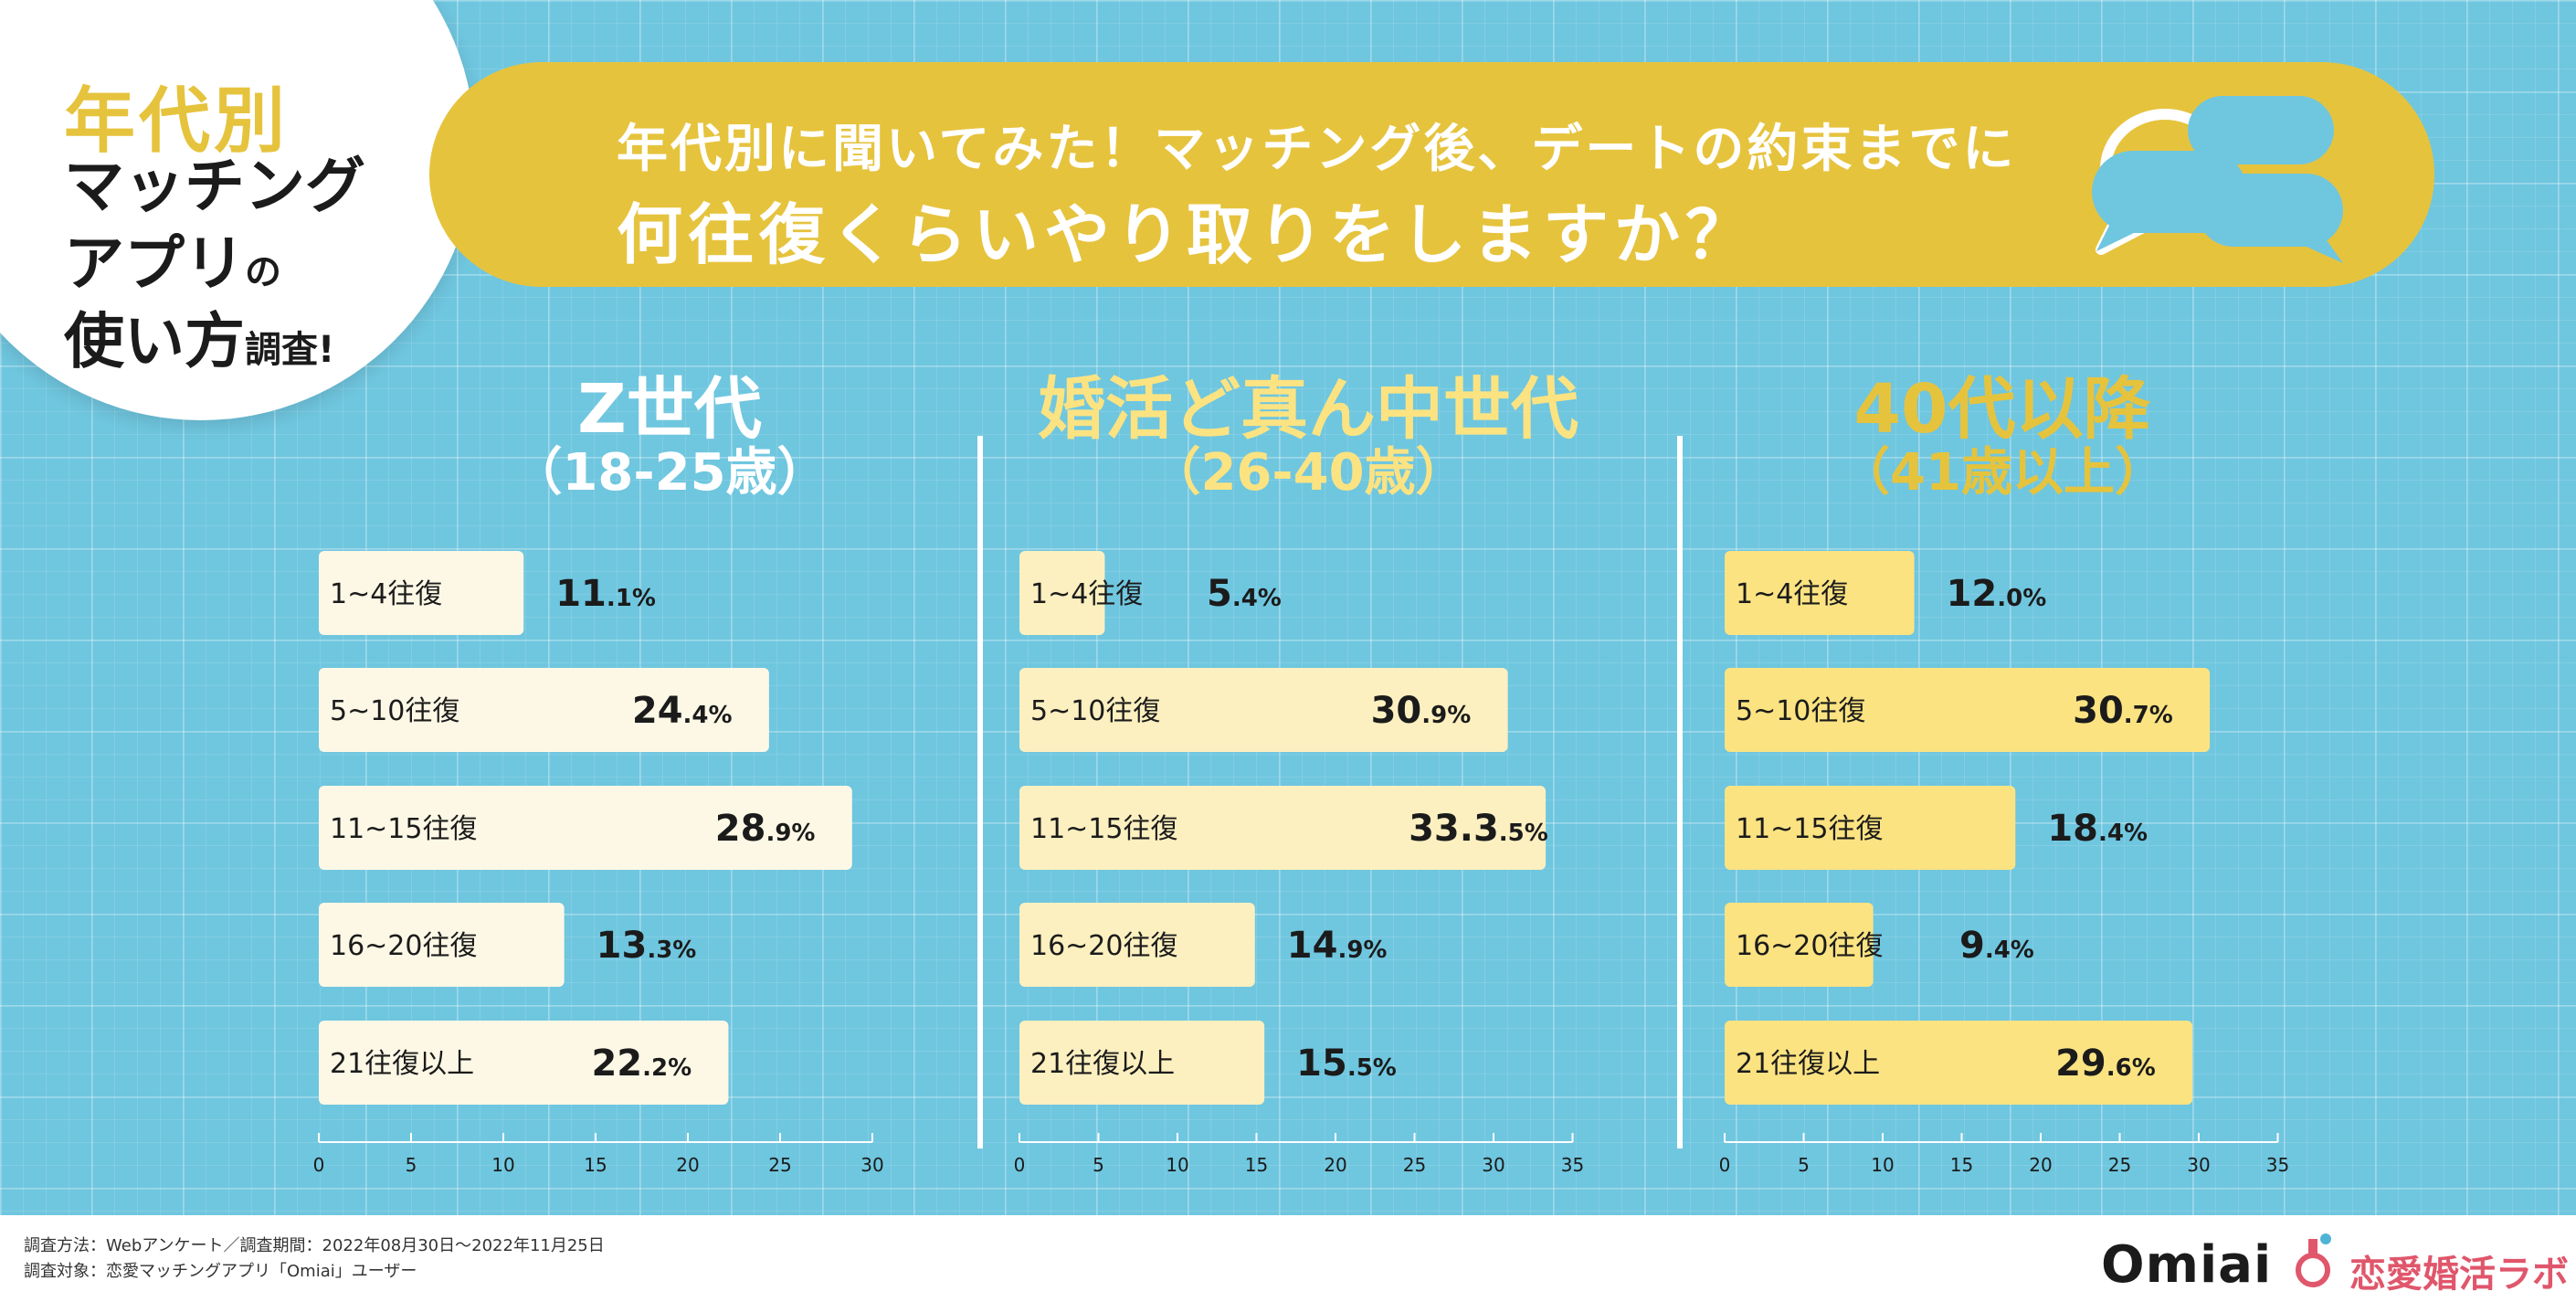 This screenshot has width=2576, height=1302. I want to click on panel3-subtitle: （41歳以上）, so click(2003, 473).